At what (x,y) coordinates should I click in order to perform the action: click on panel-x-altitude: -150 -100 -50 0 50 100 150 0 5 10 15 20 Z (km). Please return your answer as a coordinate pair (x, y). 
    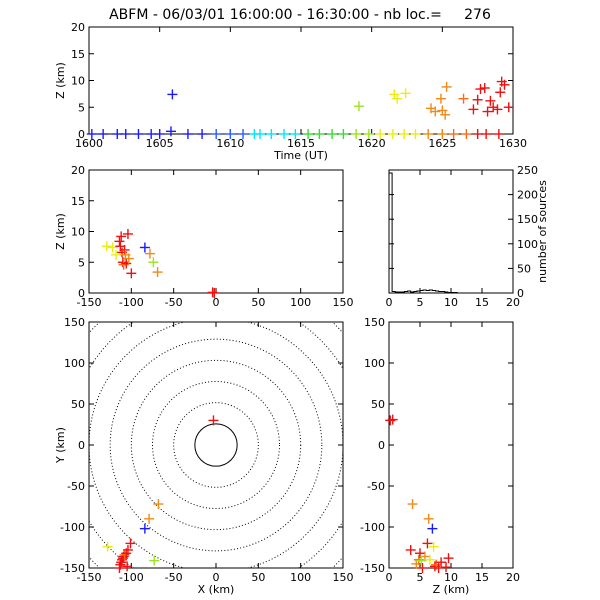
    Looking at the image, I should click on (204, 236).